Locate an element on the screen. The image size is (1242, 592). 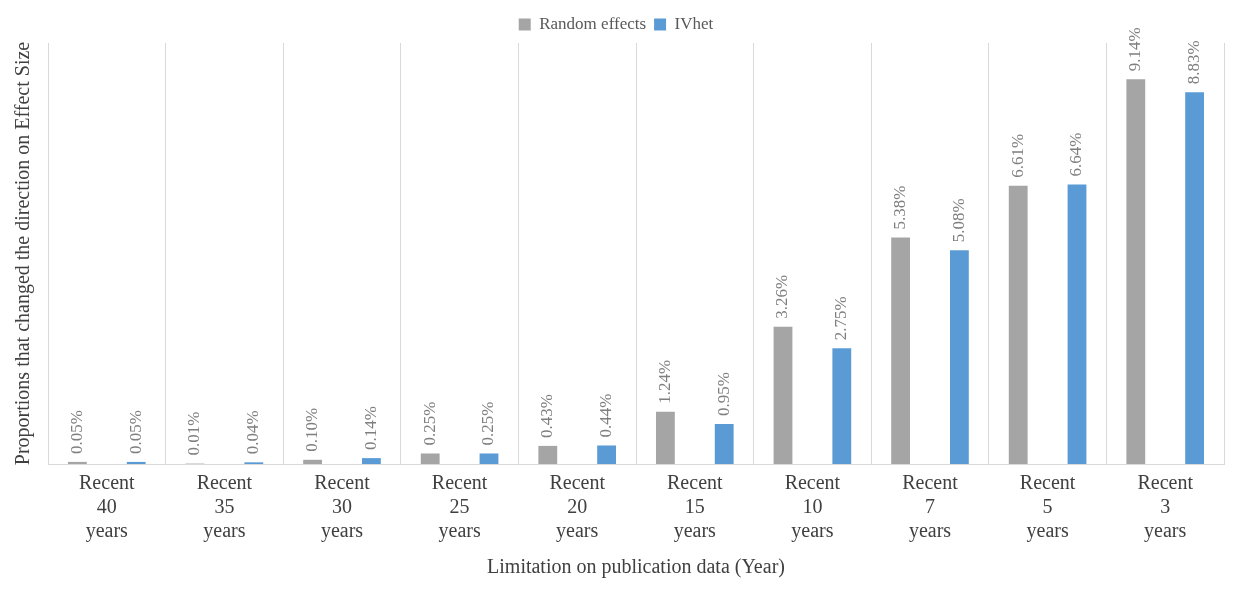
data-label: 5.38% is located at coordinates (900, 207).